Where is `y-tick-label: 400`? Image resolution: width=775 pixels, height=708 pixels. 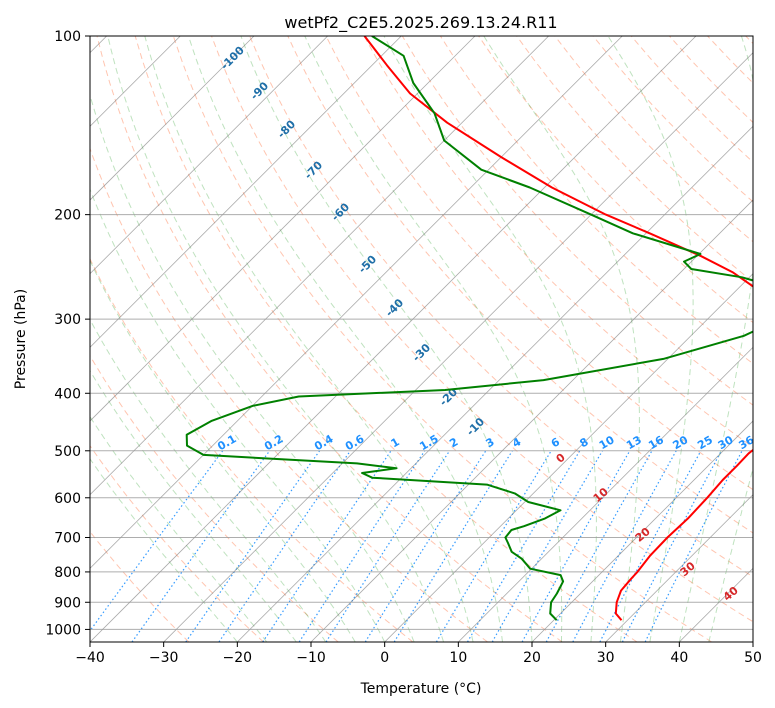 y-tick-label: 400 is located at coordinates (67, 394).